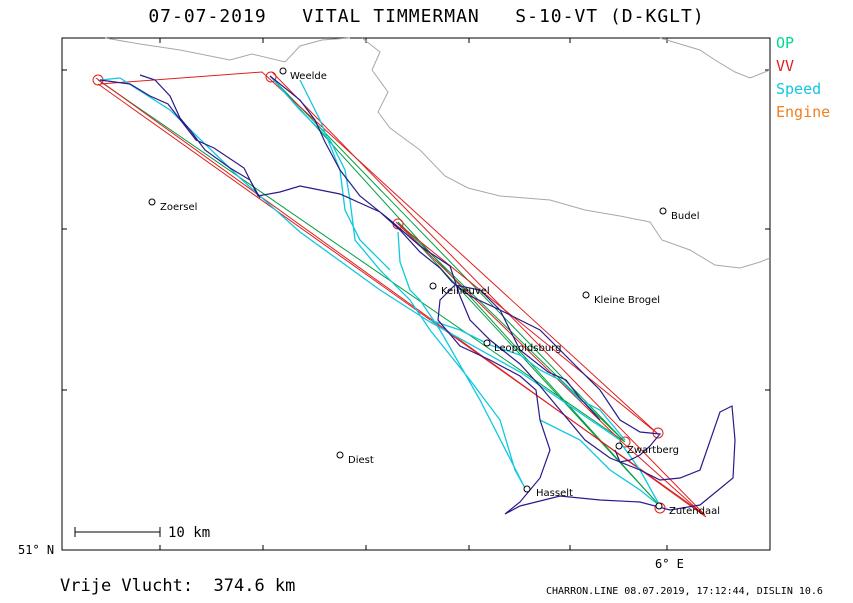  I want to click on legend-speed: Speed, so click(799, 89).